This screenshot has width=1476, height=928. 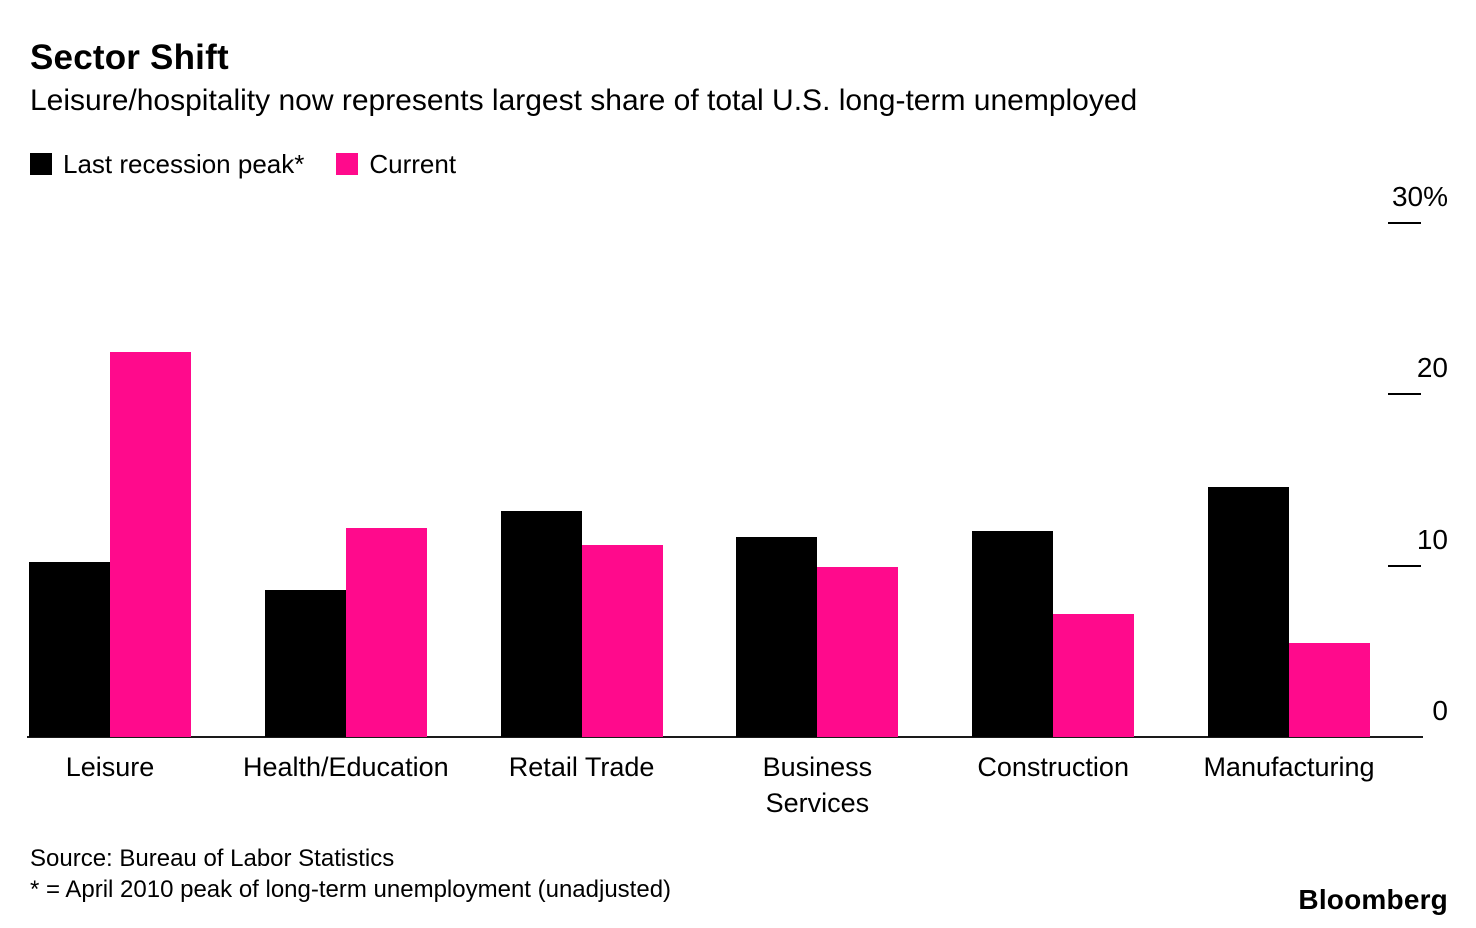 What do you see at coordinates (1432, 539) in the screenshot?
I see `y-tick-label: 10` at bounding box center [1432, 539].